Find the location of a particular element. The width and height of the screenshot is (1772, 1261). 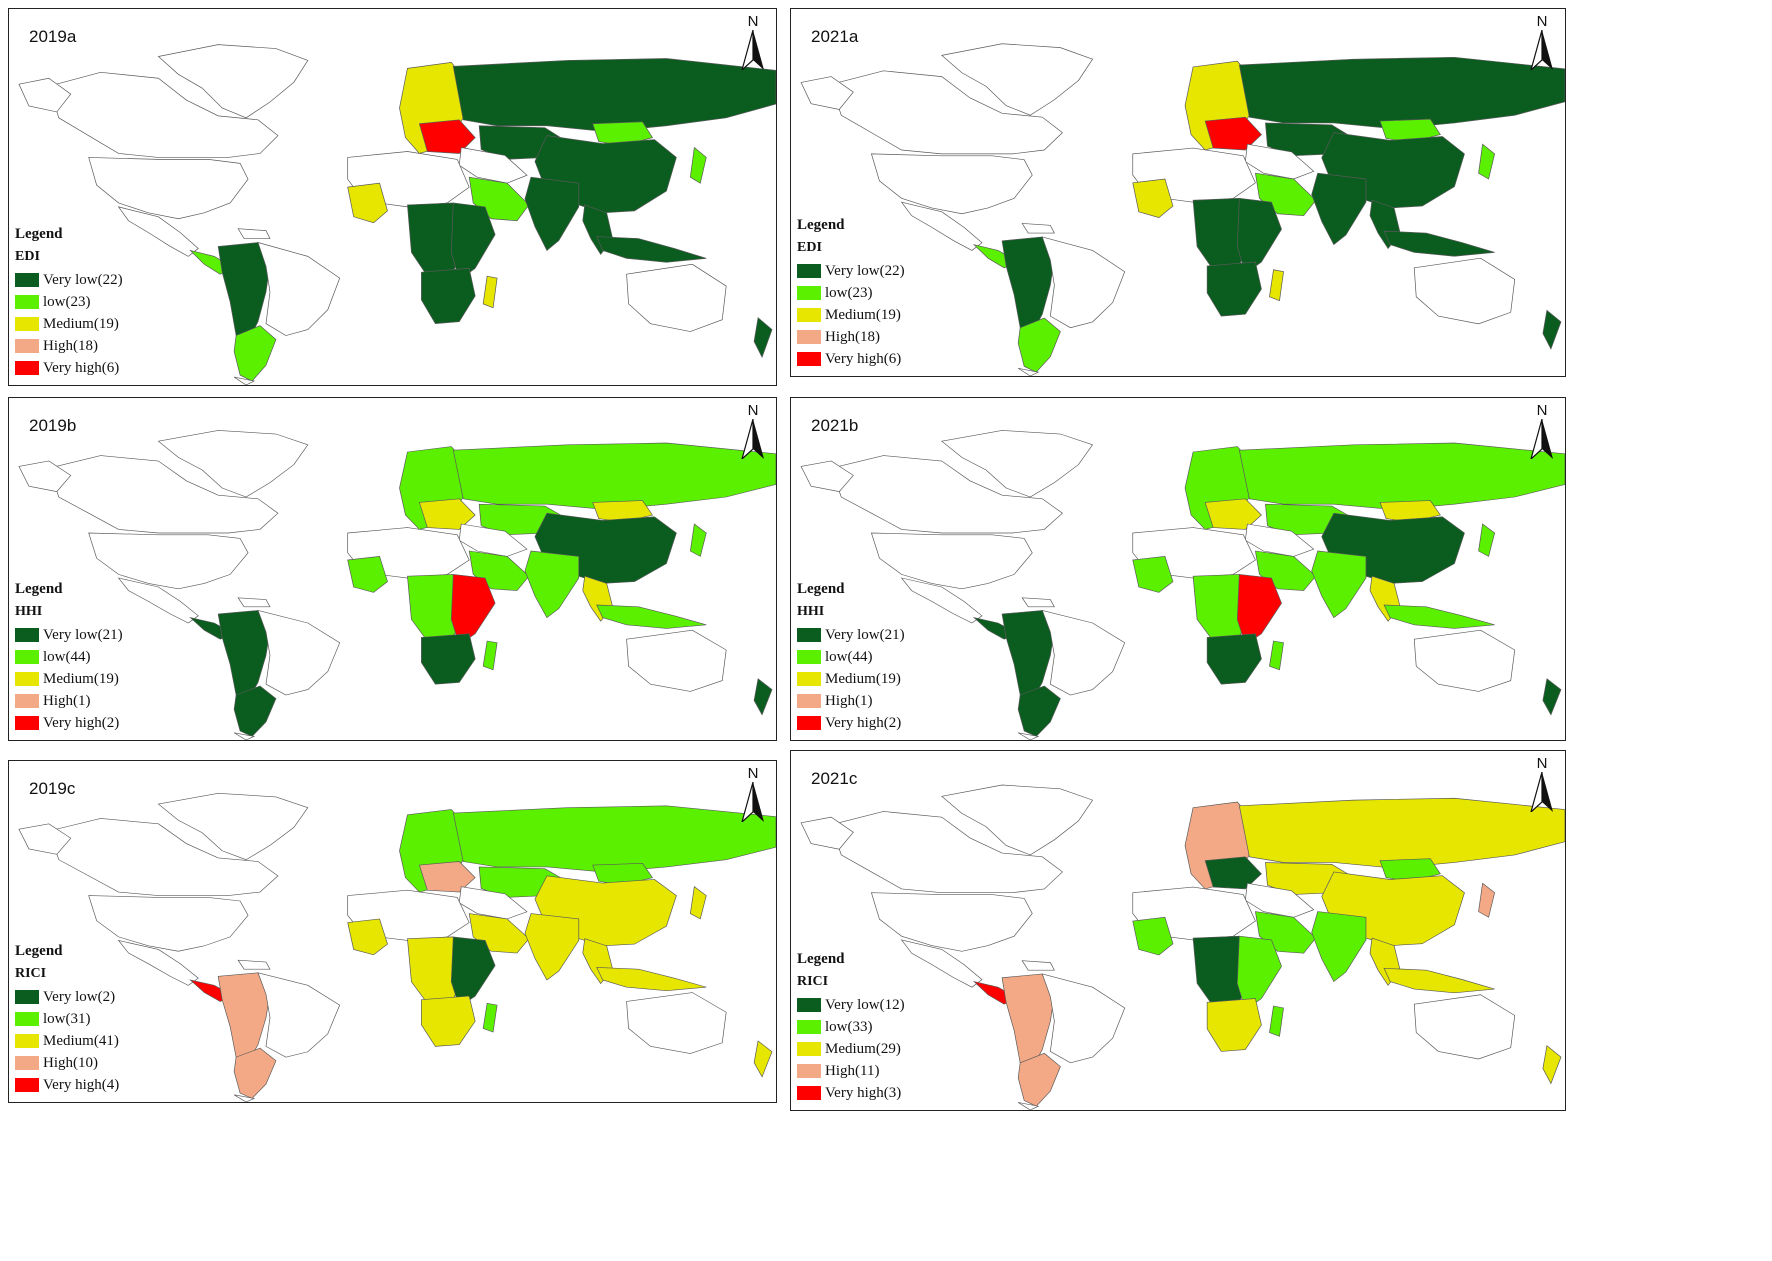

panel-title: 2019c is located at coordinates (52, 788).